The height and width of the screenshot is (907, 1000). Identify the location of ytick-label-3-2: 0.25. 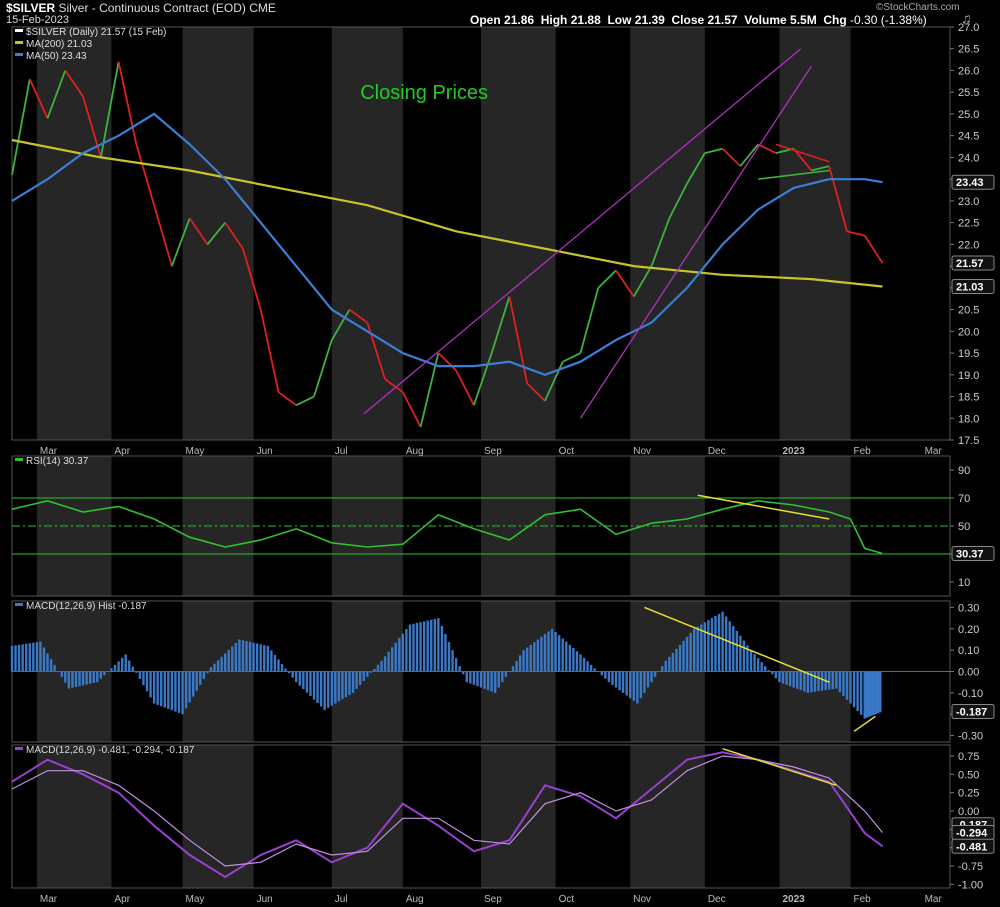
(968, 794).